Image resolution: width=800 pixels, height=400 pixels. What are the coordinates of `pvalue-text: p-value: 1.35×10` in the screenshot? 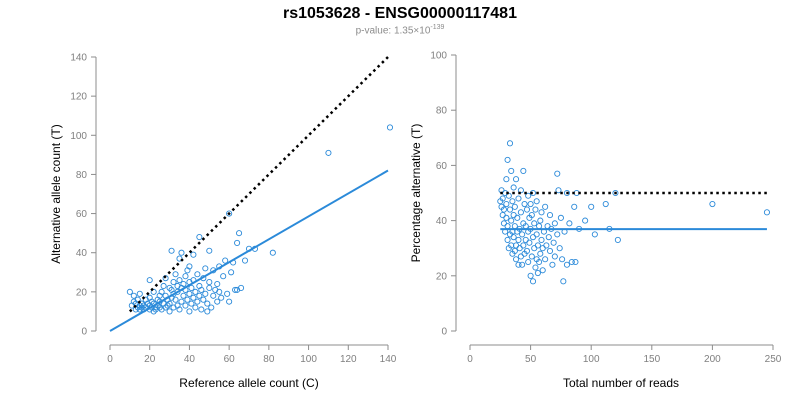 It's located at (393, 31).